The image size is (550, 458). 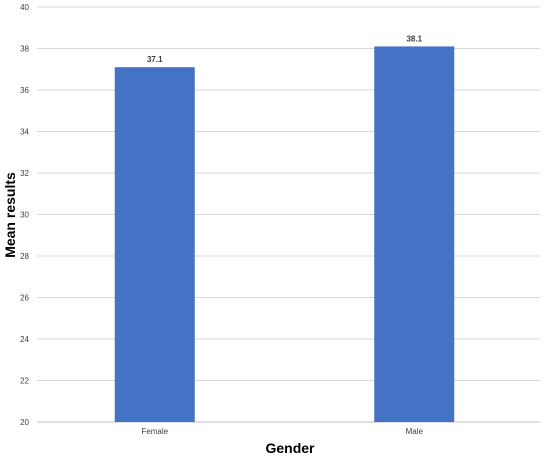 I want to click on y-axis-ticks: 20 22 24 26 28 30 32 34 36 38 40, so click(x=24, y=215).